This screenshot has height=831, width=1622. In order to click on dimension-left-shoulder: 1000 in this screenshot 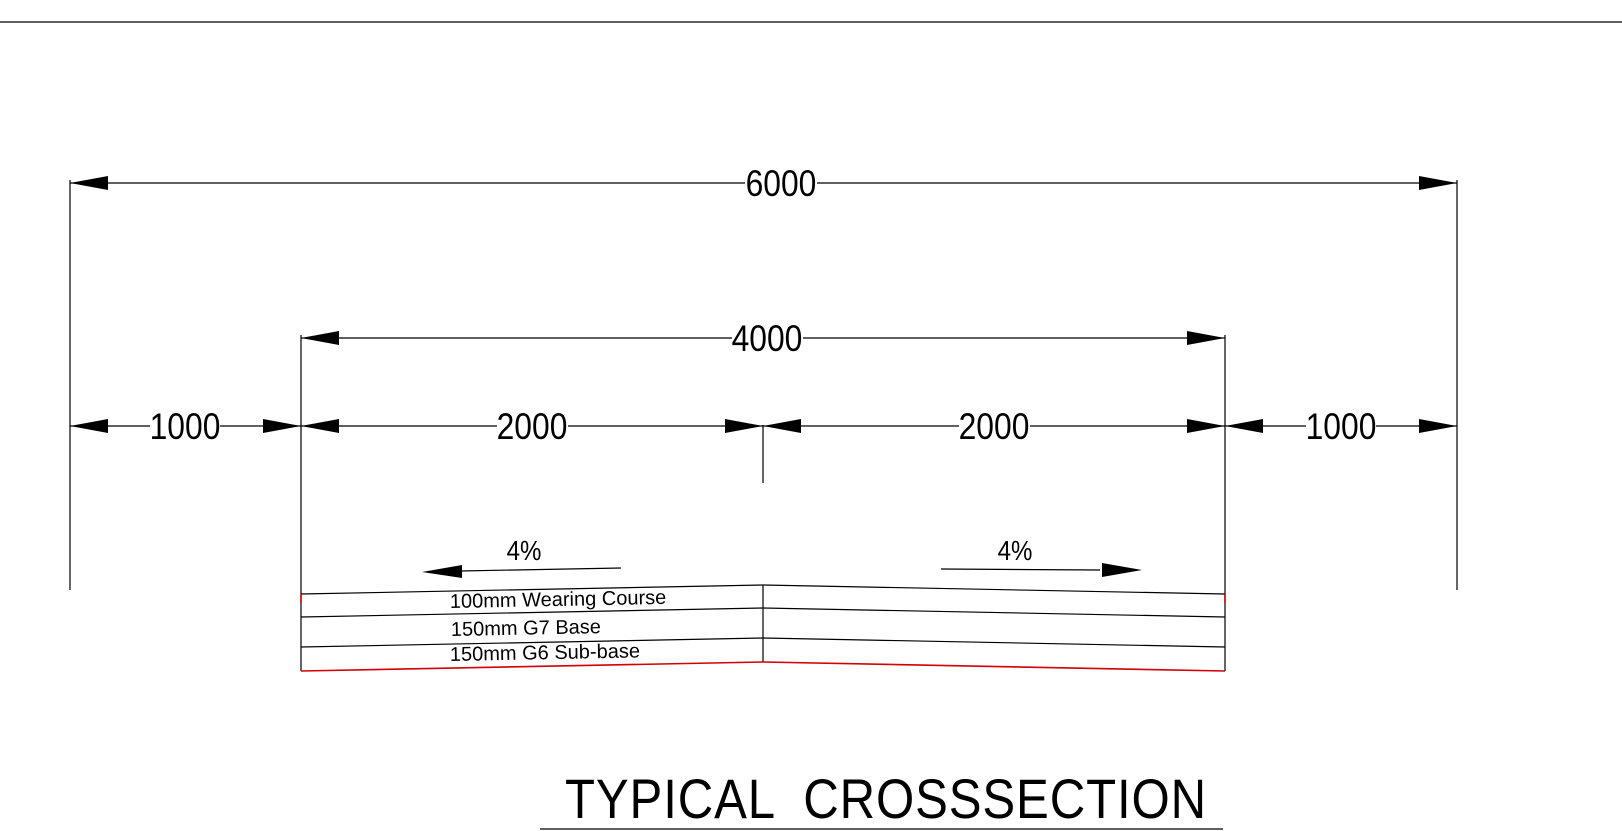, I will do `click(185, 427)`.